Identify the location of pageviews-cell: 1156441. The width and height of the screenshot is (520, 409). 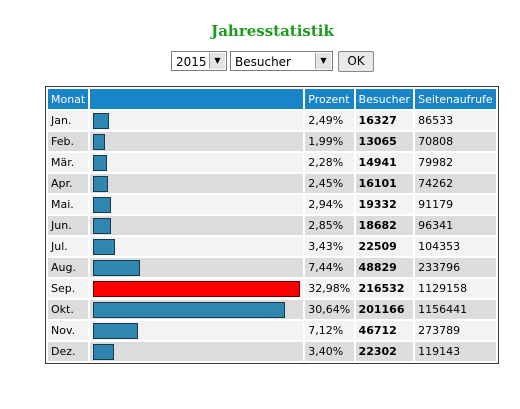
(455, 309).